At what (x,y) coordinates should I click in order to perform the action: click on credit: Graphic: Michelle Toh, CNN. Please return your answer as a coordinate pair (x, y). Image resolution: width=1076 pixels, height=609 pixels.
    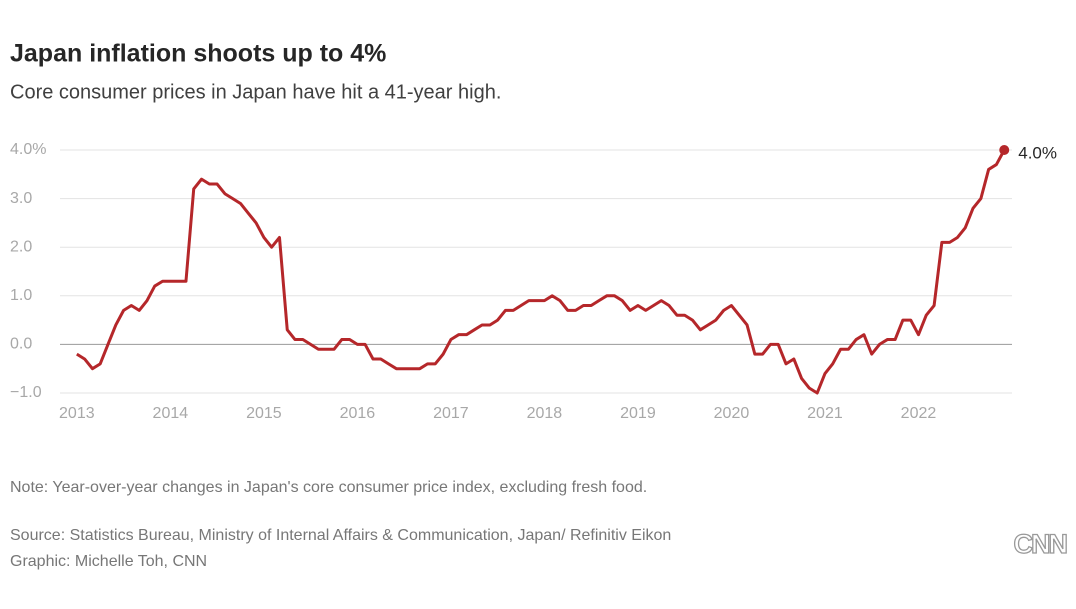
    Looking at the image, I should click on (108, 561).